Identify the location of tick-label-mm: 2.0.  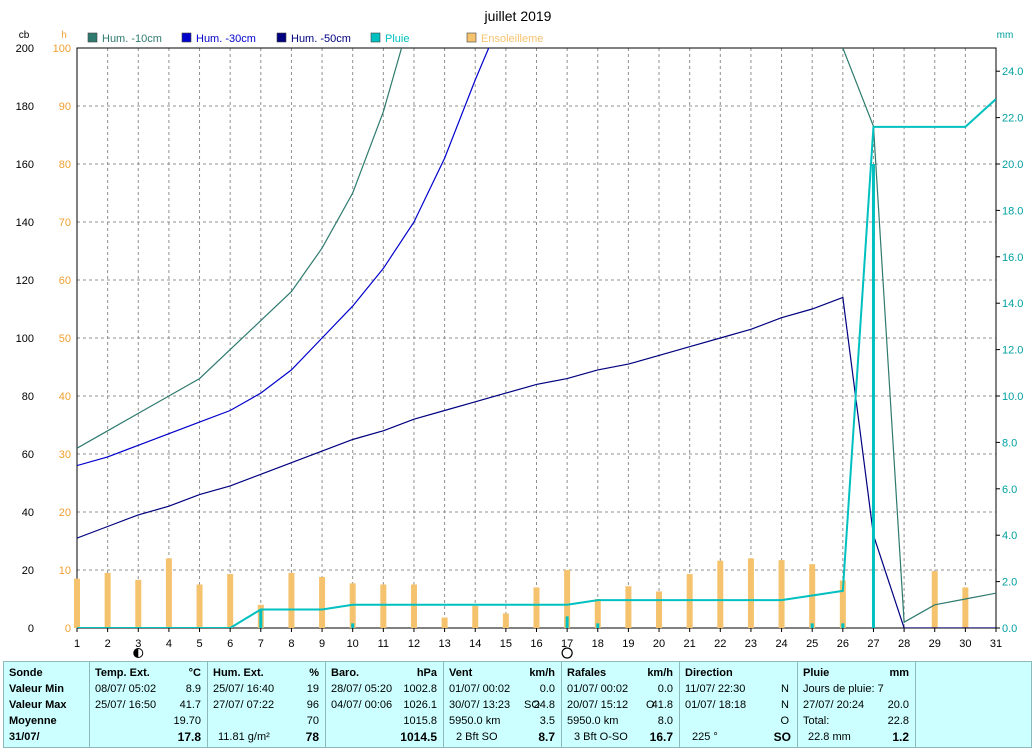
(1009, 583).